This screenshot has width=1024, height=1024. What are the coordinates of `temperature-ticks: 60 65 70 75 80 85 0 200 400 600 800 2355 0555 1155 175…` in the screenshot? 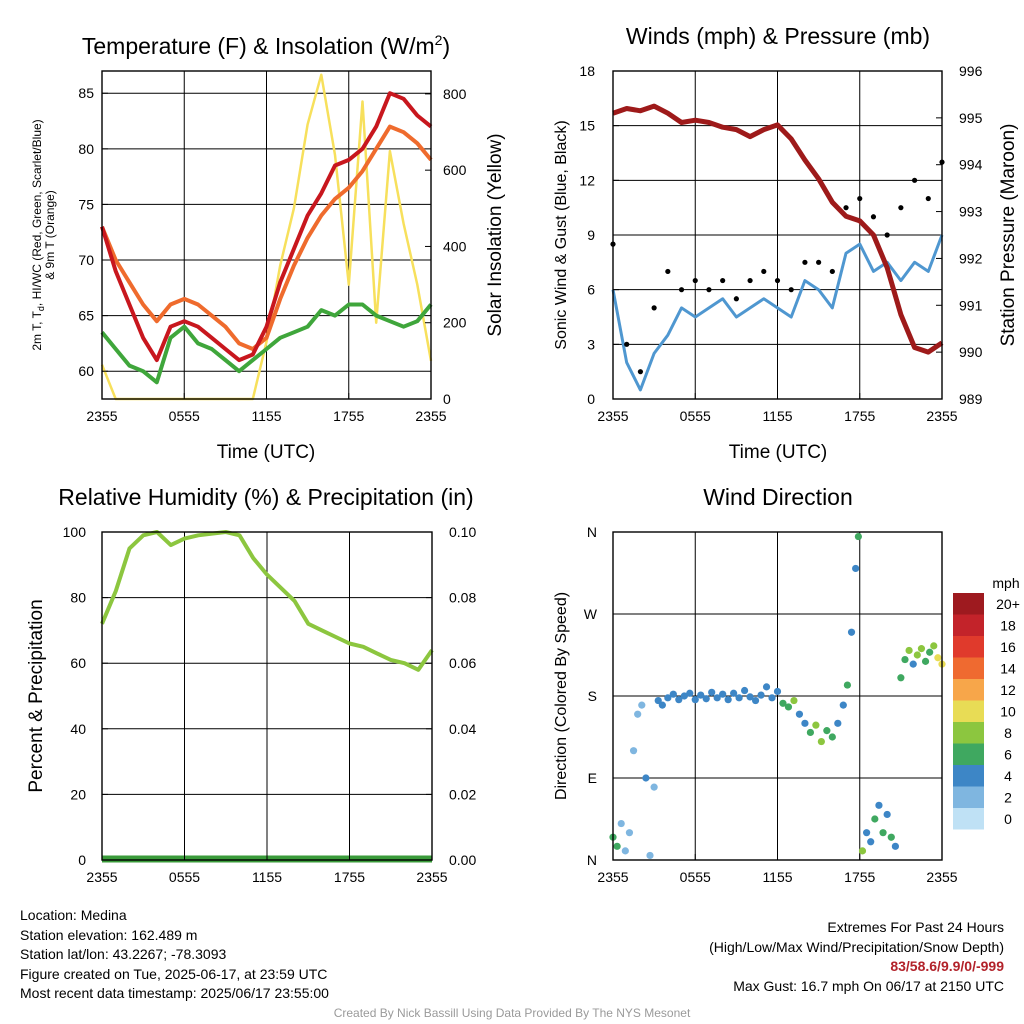 It's located at (272, 254).